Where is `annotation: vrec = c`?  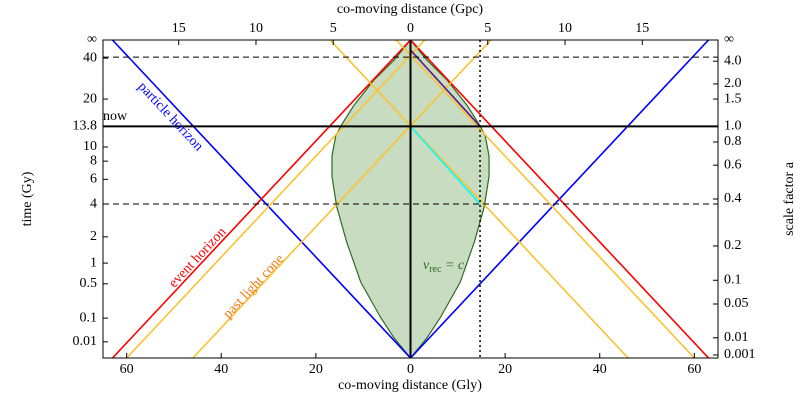
annotation: vrec = c is located at coordinates (444, 266).